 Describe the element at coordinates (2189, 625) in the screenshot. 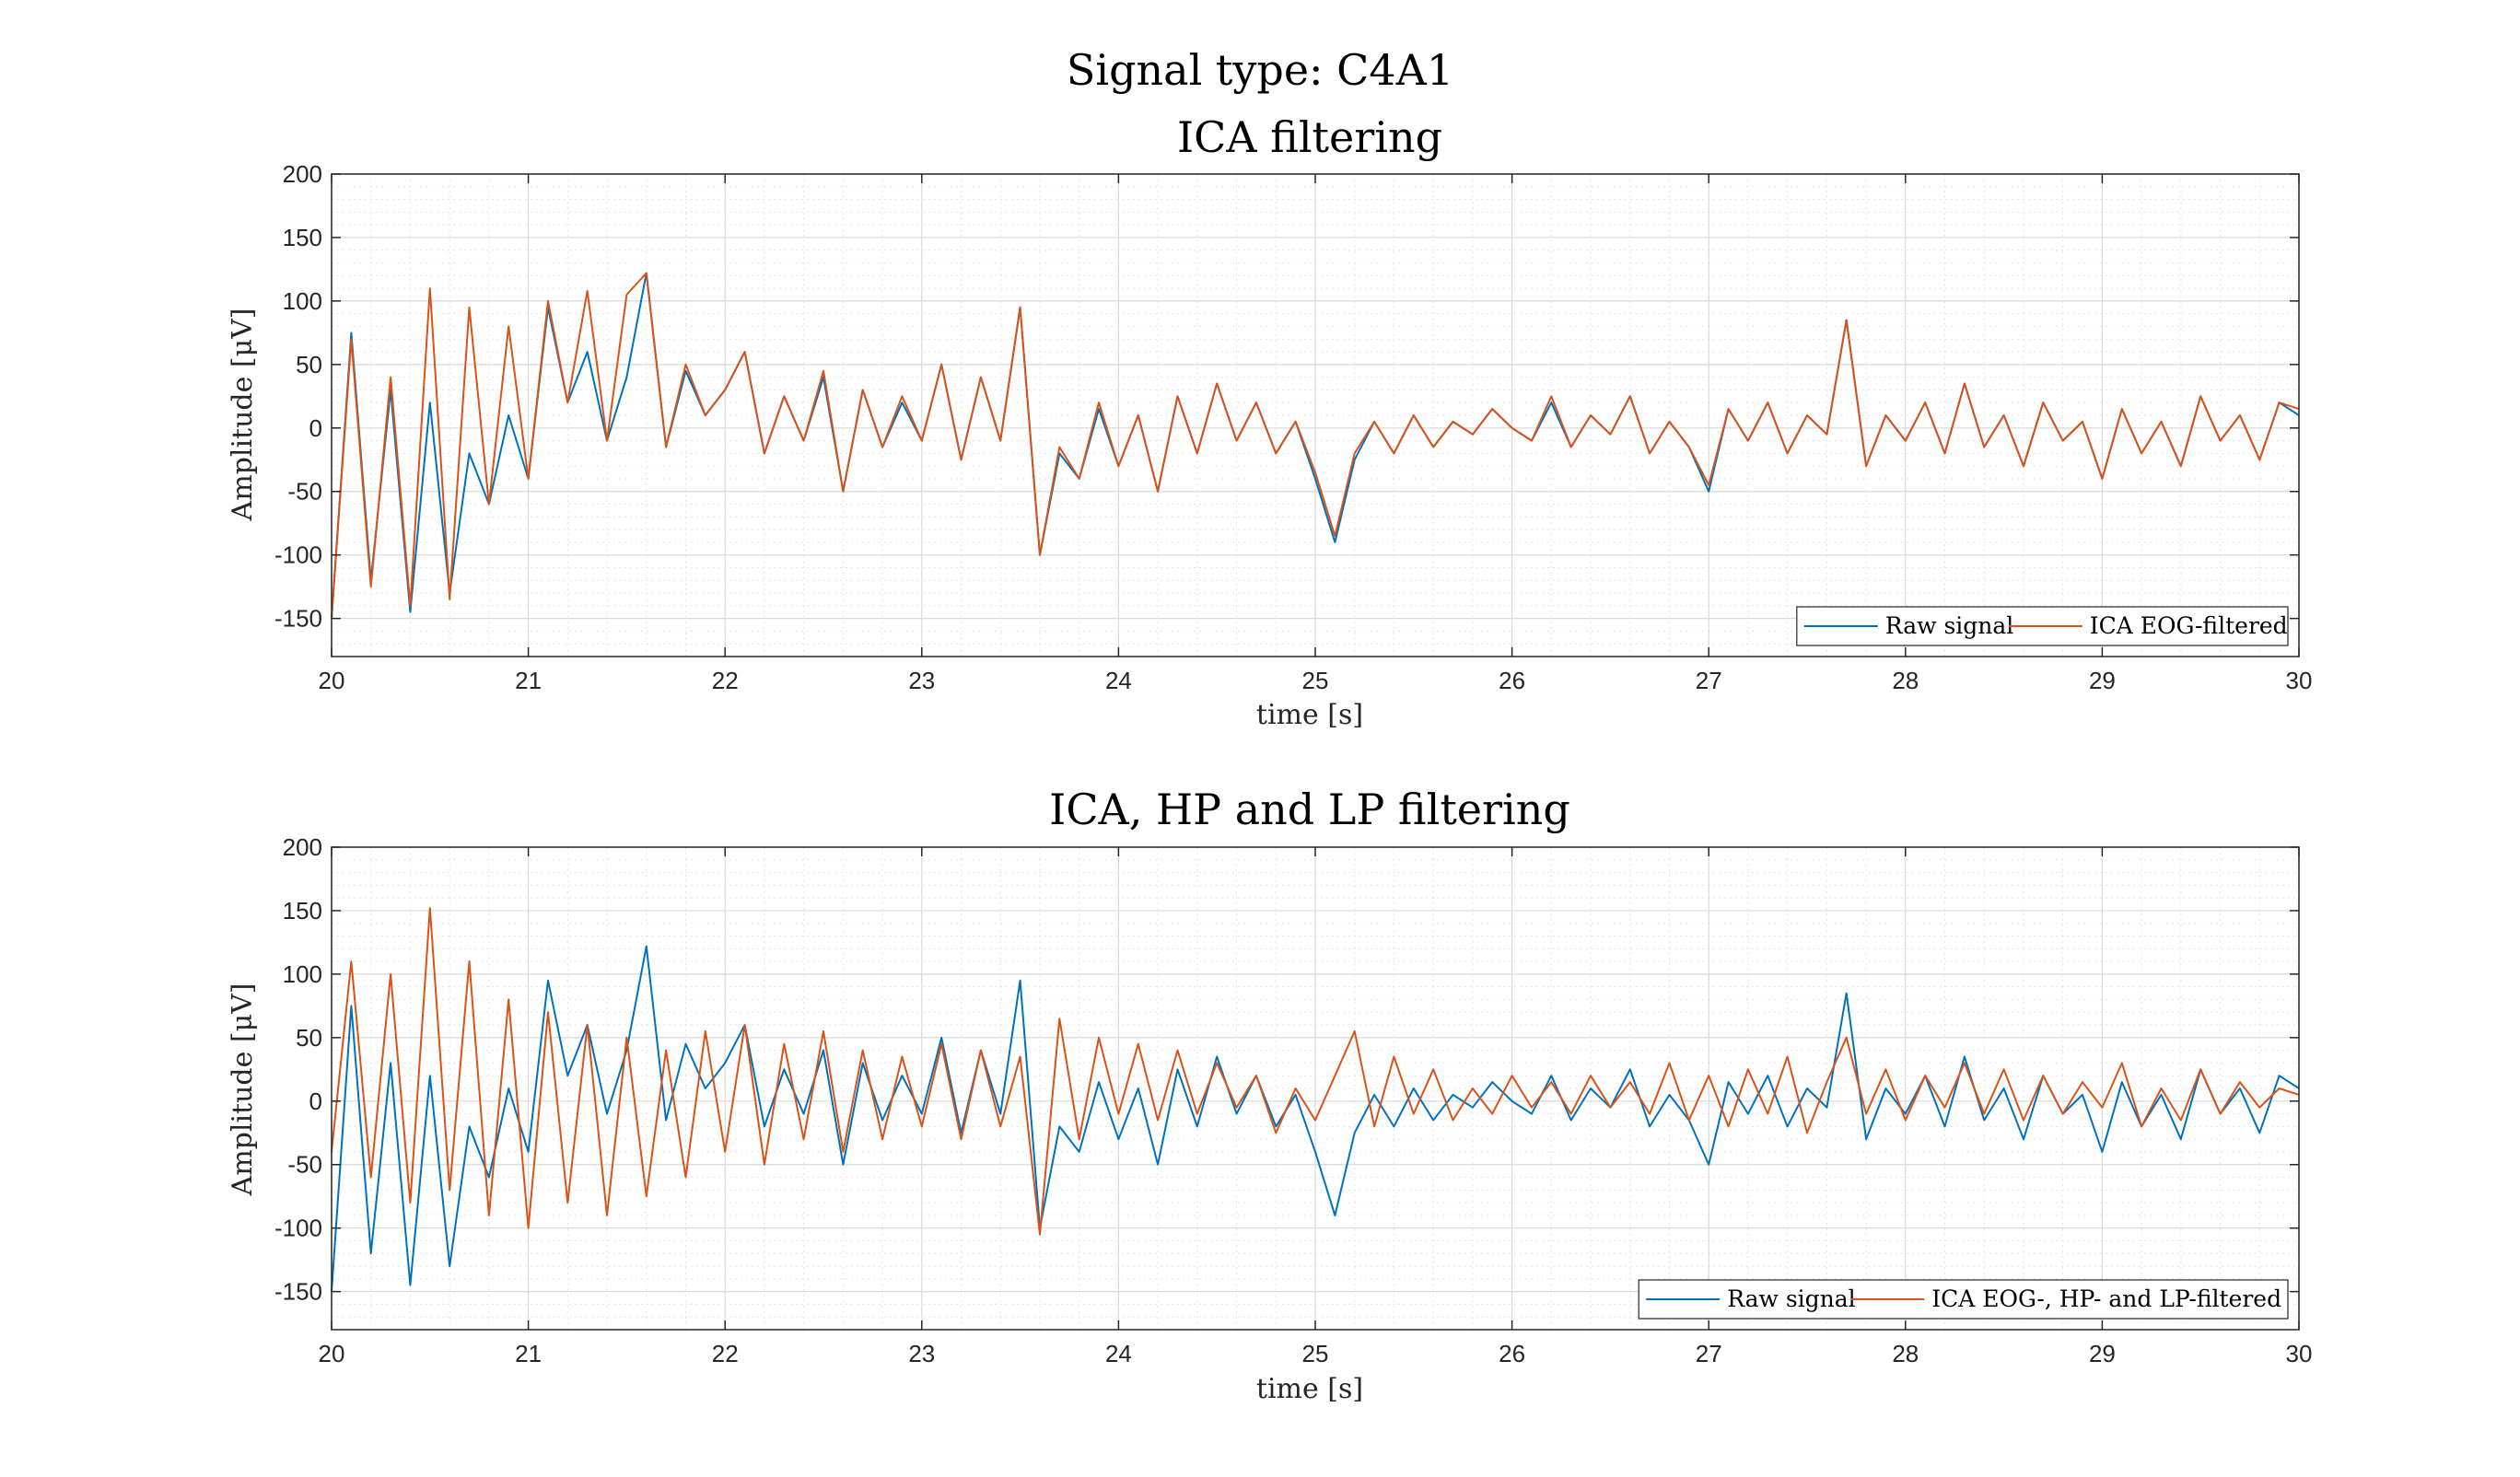

I see `legend-label: ICA EOG-filtered` at that location.